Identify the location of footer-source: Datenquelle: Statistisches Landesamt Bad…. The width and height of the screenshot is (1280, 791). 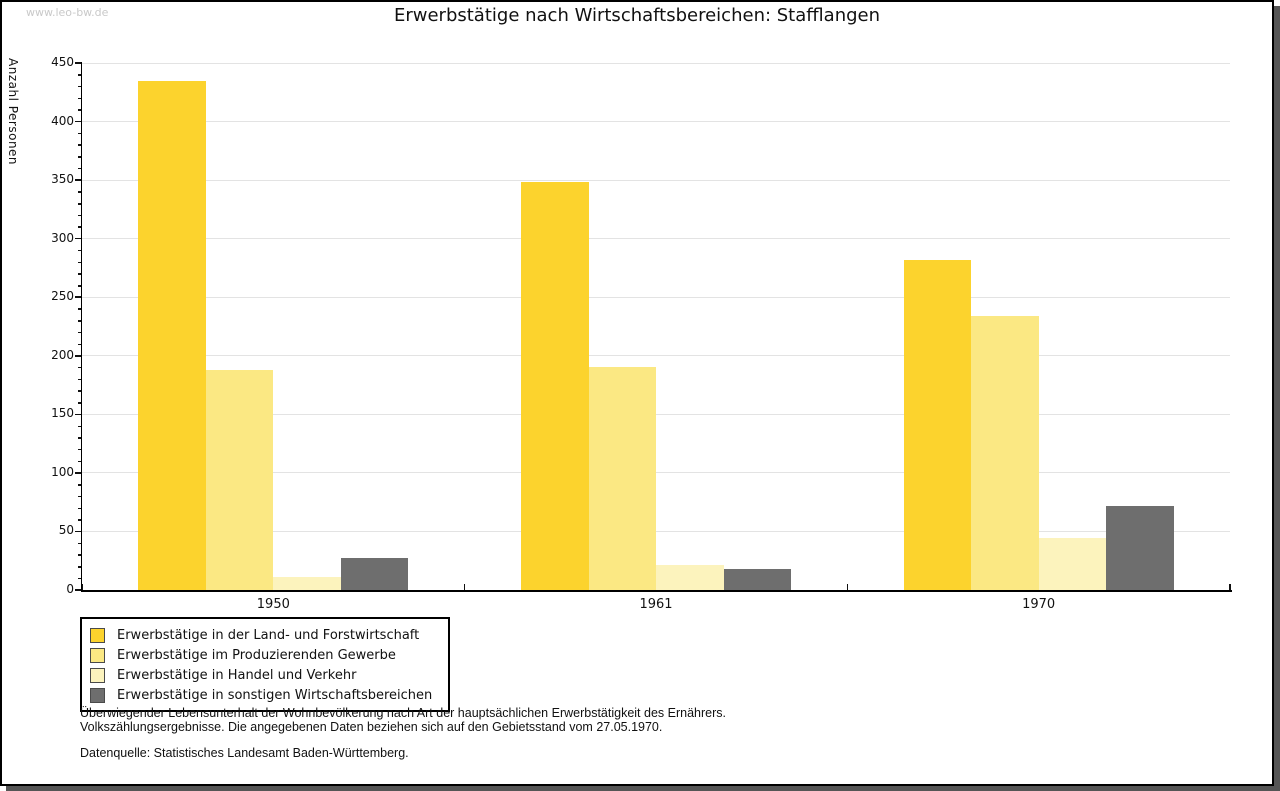
(244, 753).